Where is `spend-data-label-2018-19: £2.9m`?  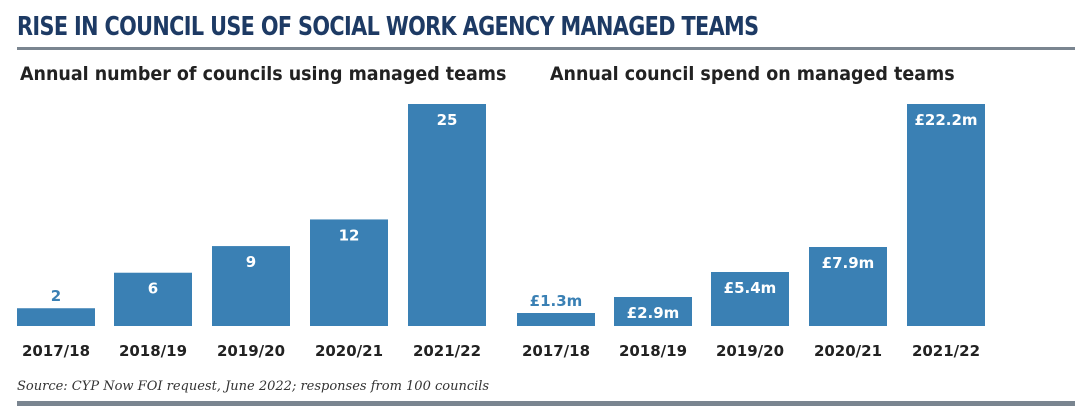 spend-data-label-2018-19: £2.9m is located at coordinates (653, 313).